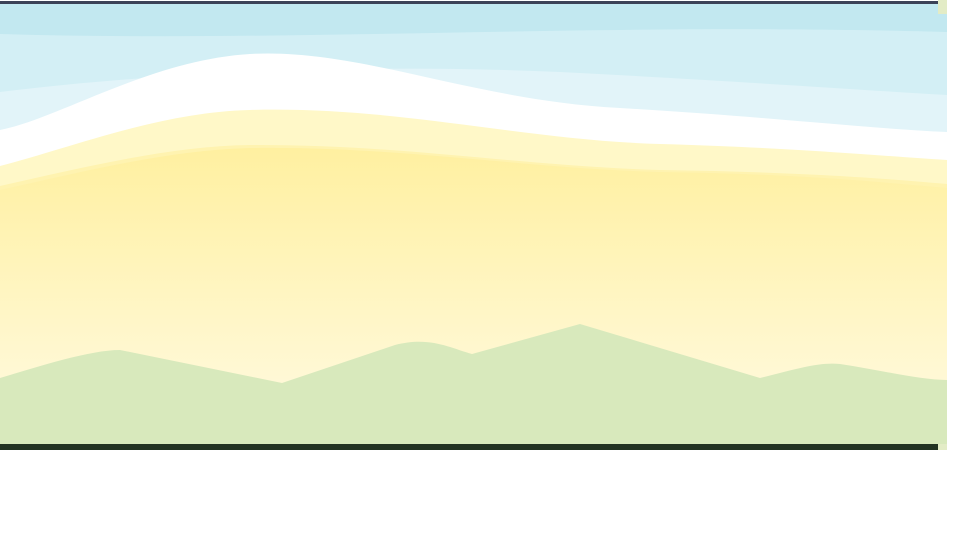  I want to click on bottom-right-edge, so click(942, 447).